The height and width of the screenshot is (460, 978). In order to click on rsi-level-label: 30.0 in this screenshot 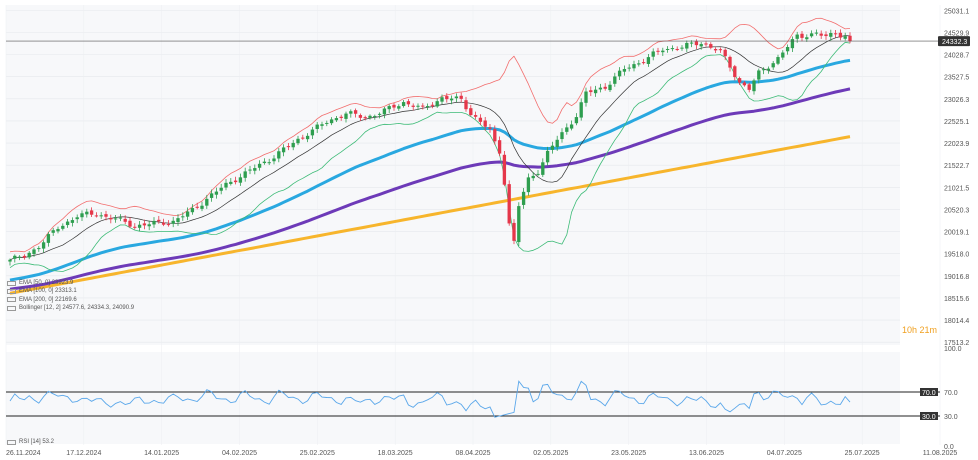, I will do `click(929, 417)`.